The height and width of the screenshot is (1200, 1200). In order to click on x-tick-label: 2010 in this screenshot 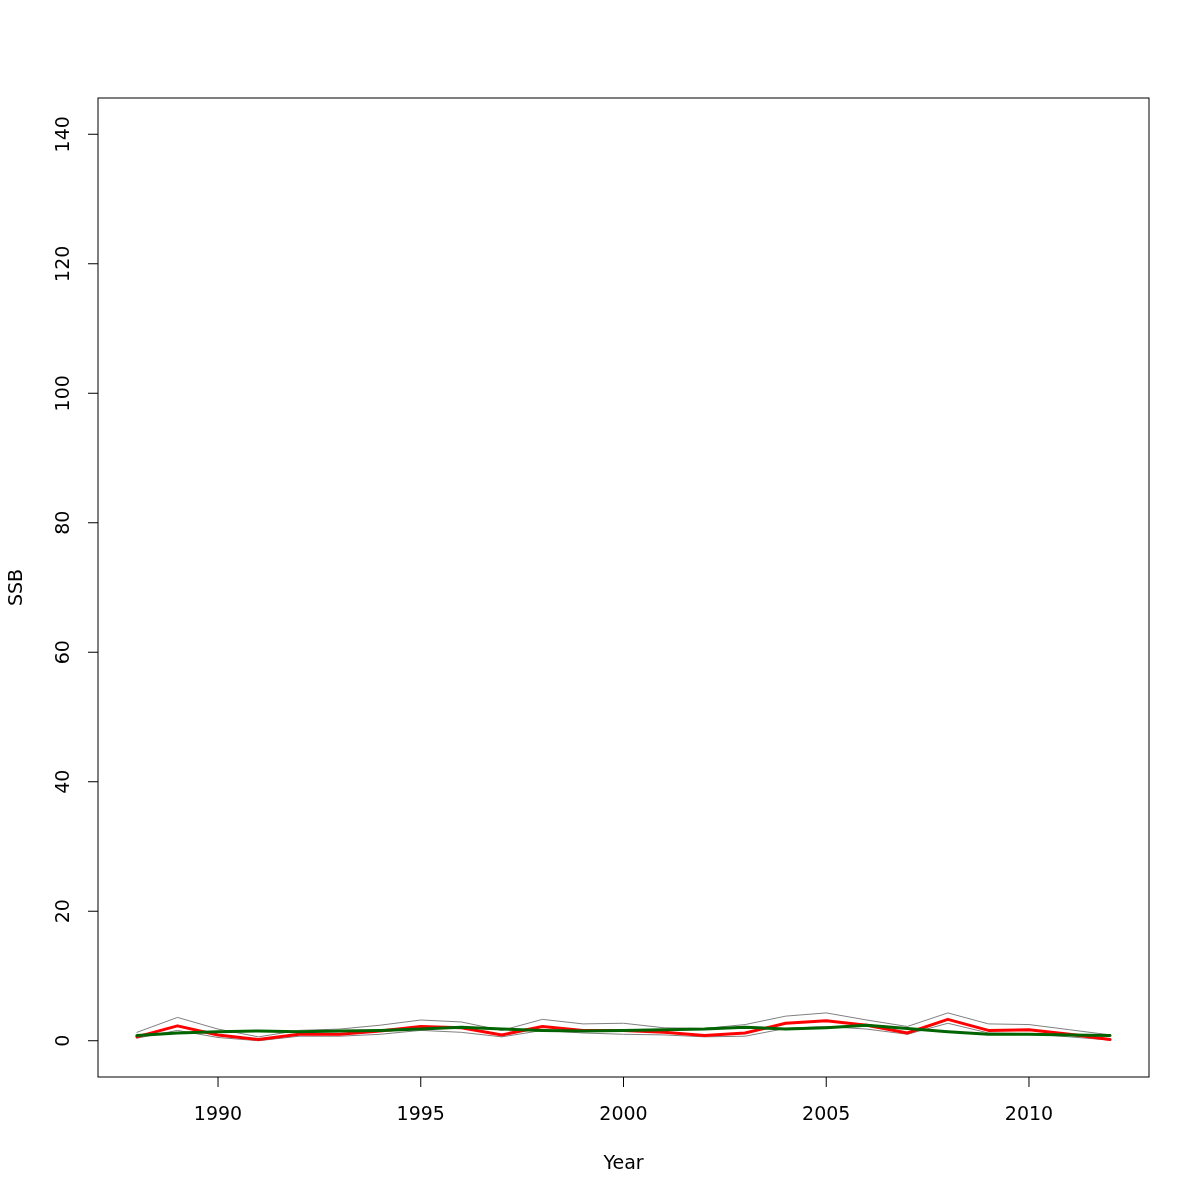, I will do `click(1029, 1113)`.